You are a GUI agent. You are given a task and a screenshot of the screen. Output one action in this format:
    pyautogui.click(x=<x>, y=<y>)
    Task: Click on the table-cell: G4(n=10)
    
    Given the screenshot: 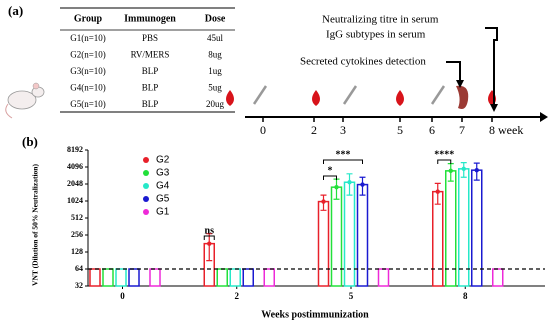 What is the action you would take?
    pyautogui.click(x=88, y=88)
    